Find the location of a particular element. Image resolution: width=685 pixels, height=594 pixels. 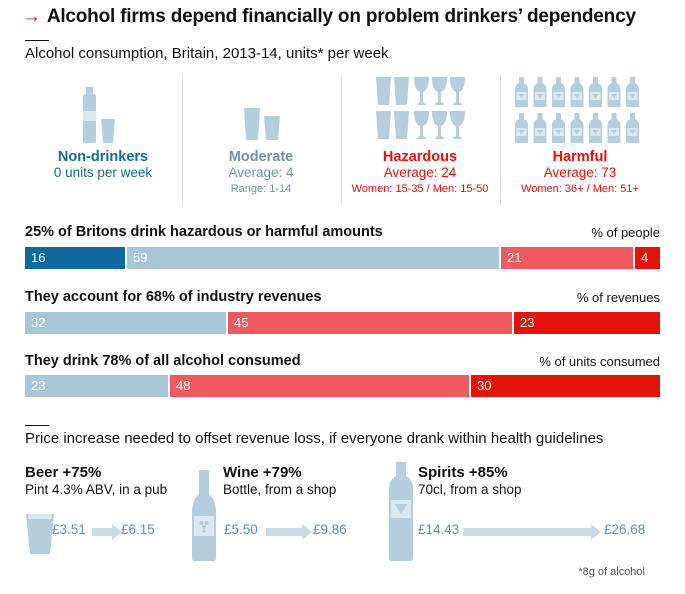

drink-desc: Bottle, from a shop is located at coordinates (280, 489).